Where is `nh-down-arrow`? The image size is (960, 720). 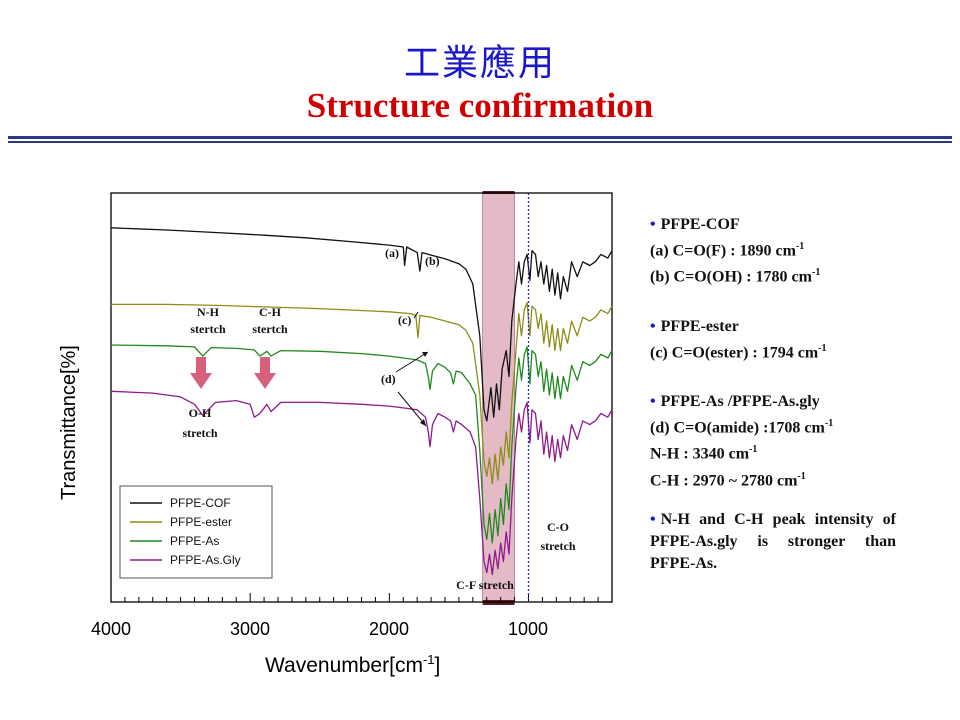 nh-down-arrow is located at coordinates (201, 373).